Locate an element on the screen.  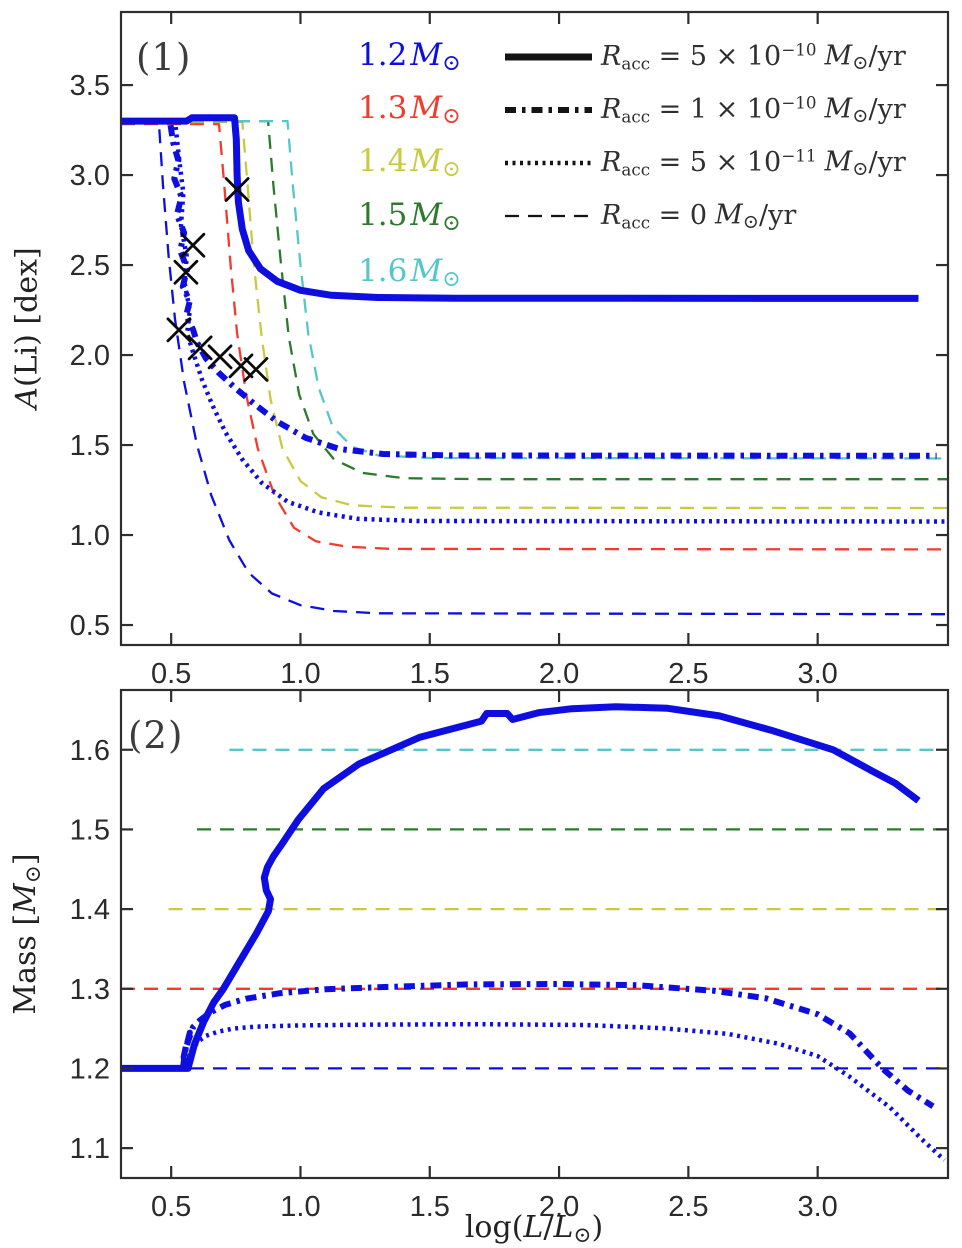
panel2-curve-dotted is located at coordinates (564, 1091).